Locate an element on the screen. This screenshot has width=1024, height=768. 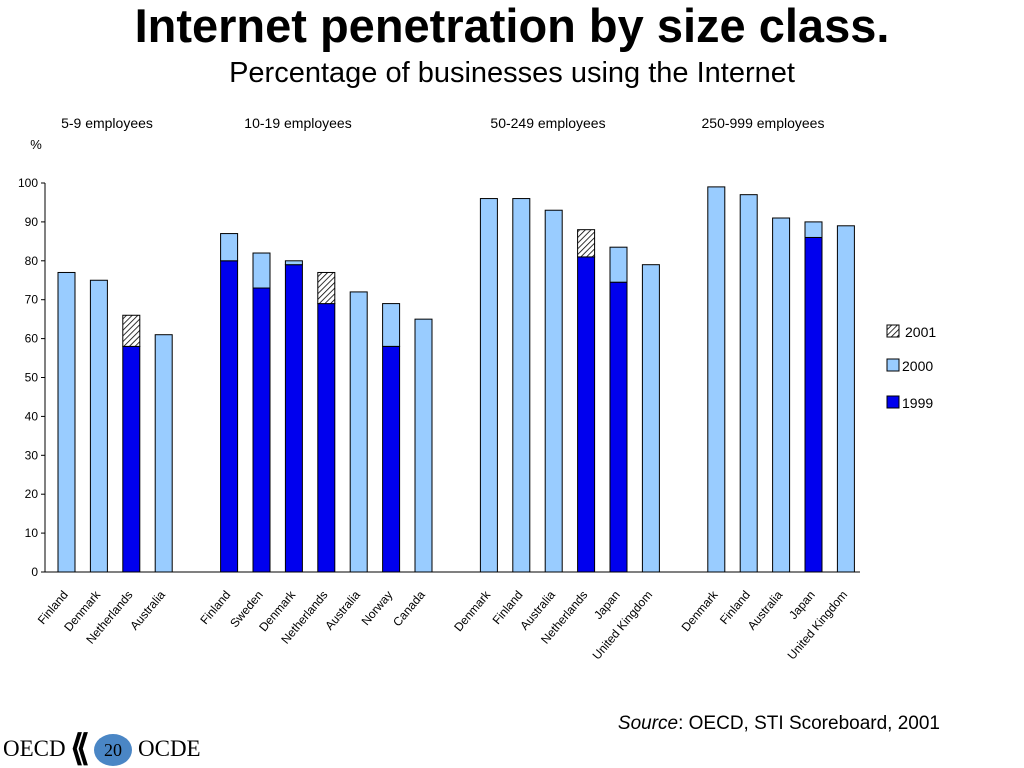
group-header: 250-999 employees is located at coordinates (763, 123).